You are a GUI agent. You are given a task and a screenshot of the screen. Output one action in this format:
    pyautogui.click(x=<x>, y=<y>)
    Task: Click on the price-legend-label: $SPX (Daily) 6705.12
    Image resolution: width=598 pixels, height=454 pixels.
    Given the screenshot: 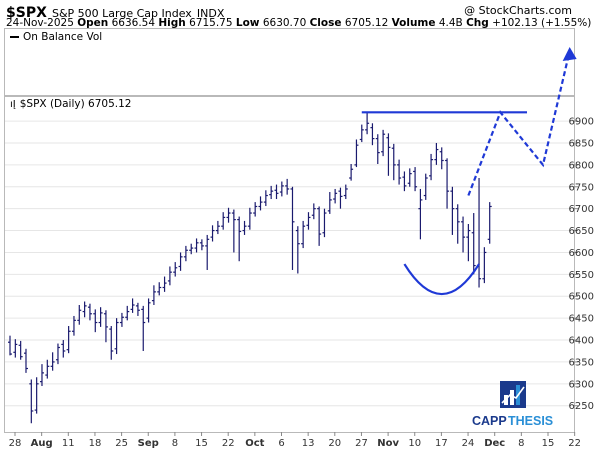 What is the action you would take?
    pyautogui.click(x=75, y=104)
    